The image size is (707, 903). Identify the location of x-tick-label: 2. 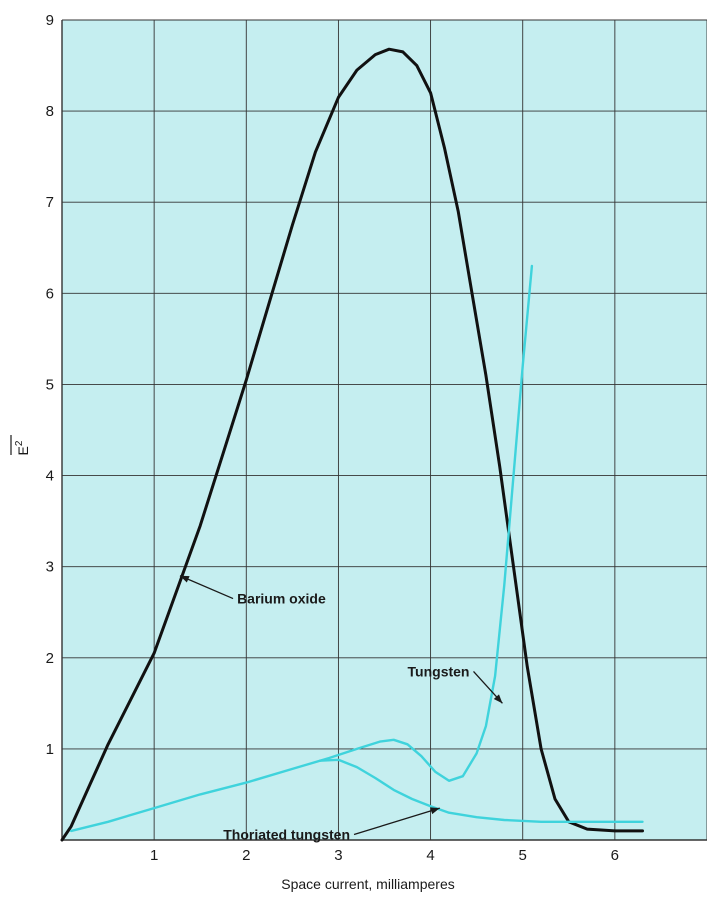
(246, 855).